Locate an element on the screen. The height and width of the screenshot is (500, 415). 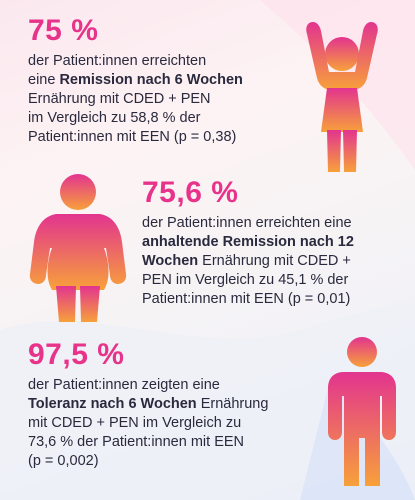
stat-3-line-3: mit CDED + PEN im Vergleich zu is located at coordinates (135, 423).